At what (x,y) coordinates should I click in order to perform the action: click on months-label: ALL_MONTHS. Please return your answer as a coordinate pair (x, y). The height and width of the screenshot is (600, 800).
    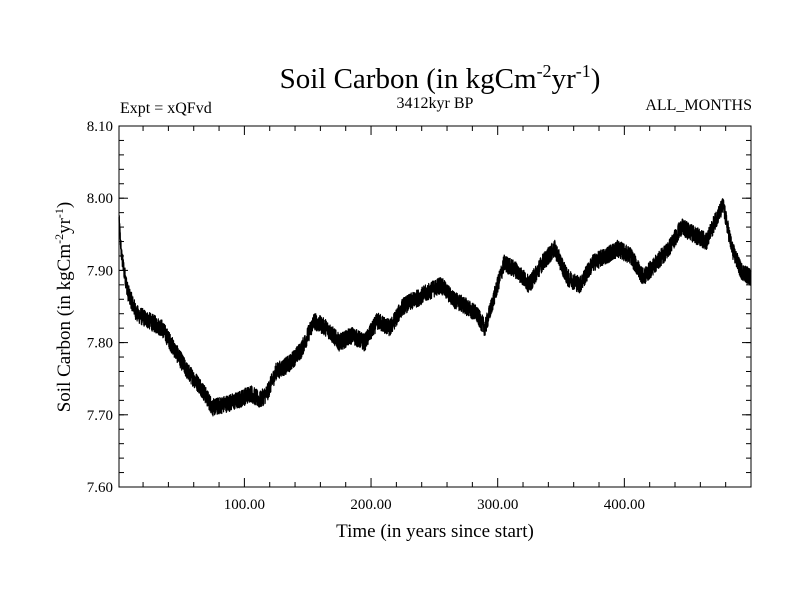
    Looking at the image, I should click on (698, 105).